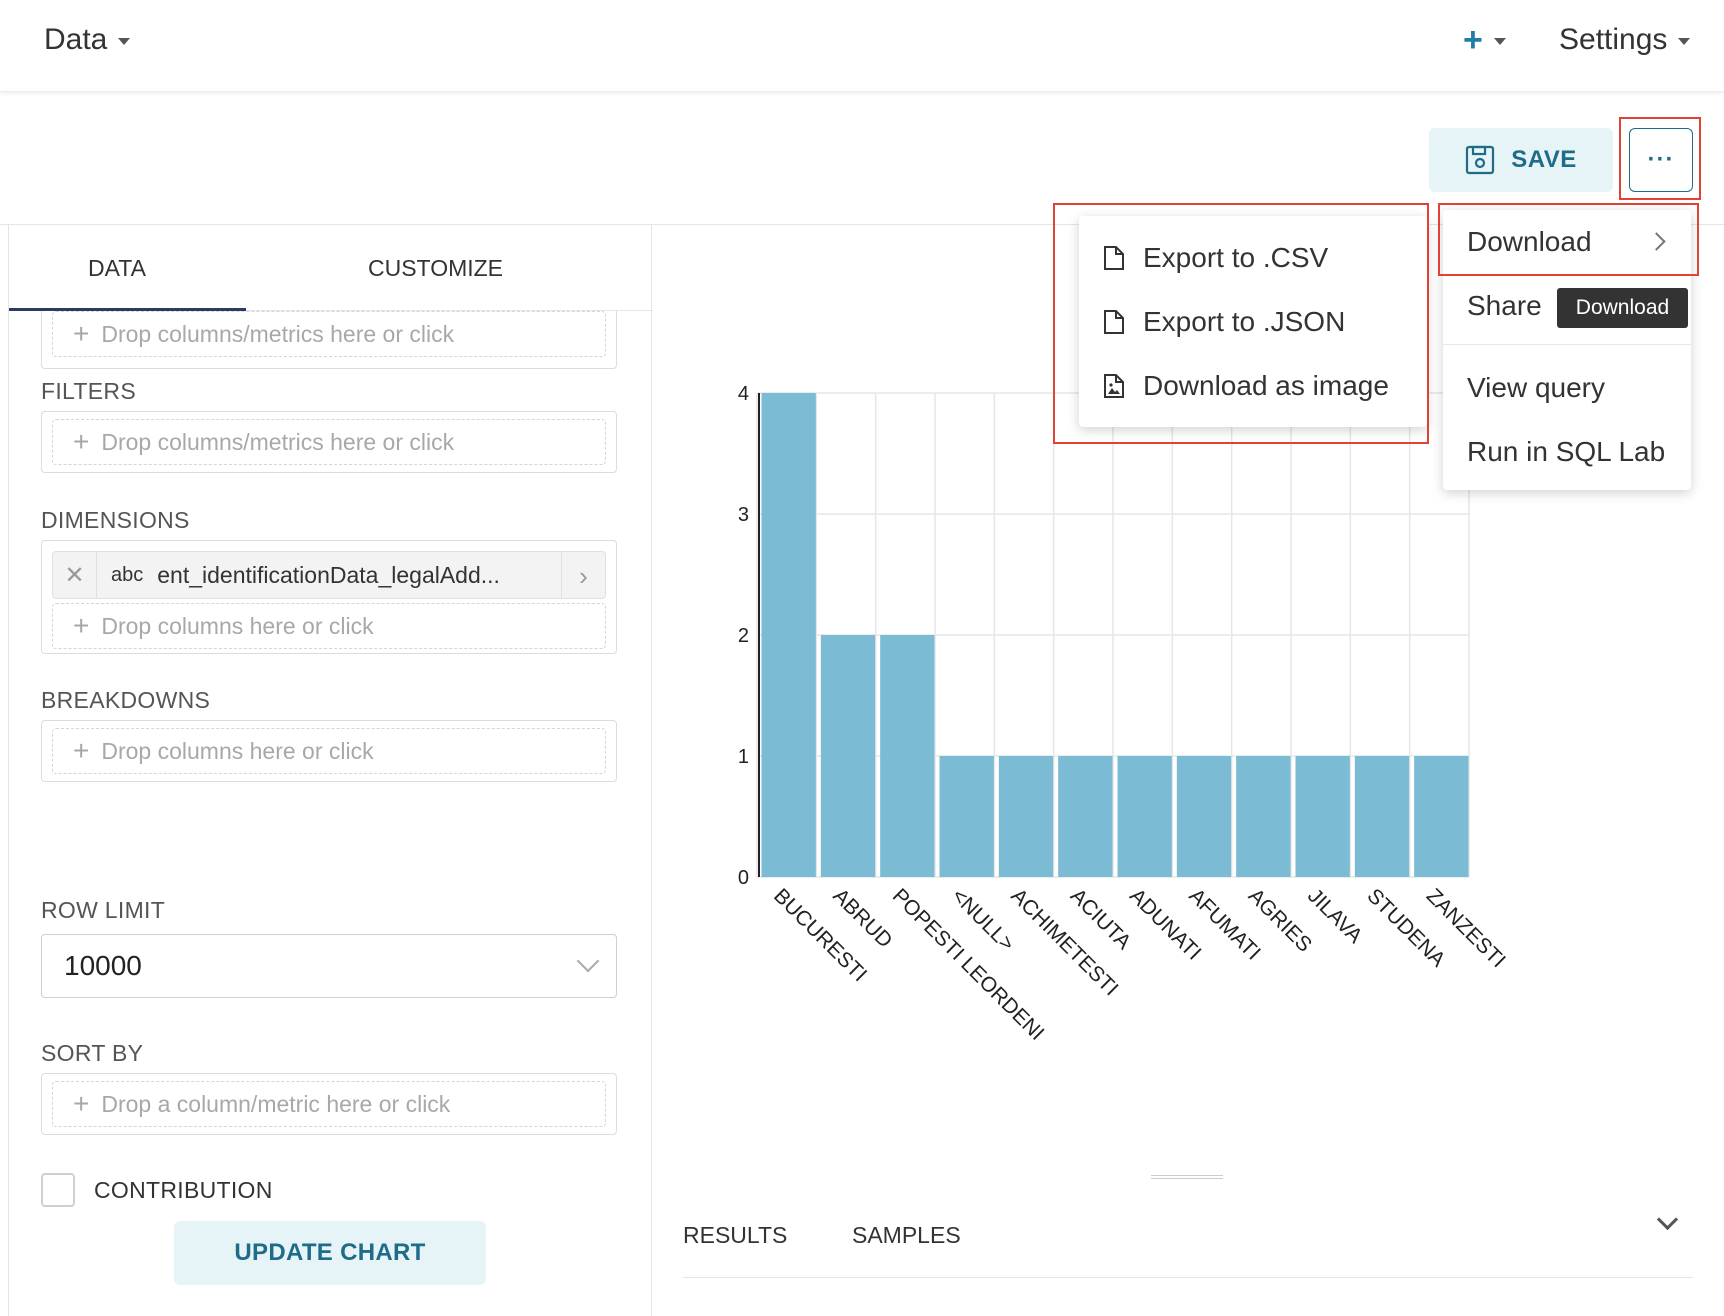 This screenshot has width=1724, height=1316. What do you see at coordinates (329, 334) in the screenshot?
I see `metrics-dropzone: + Drop columns/metrics here or click` at bounding box center [329, 334].